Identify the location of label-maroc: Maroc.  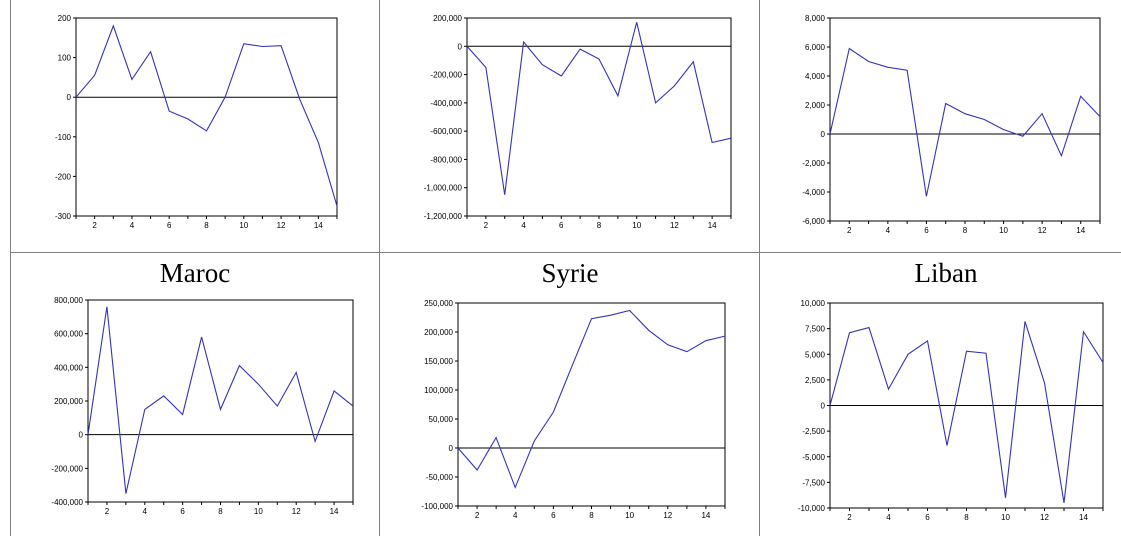
(195, 273).